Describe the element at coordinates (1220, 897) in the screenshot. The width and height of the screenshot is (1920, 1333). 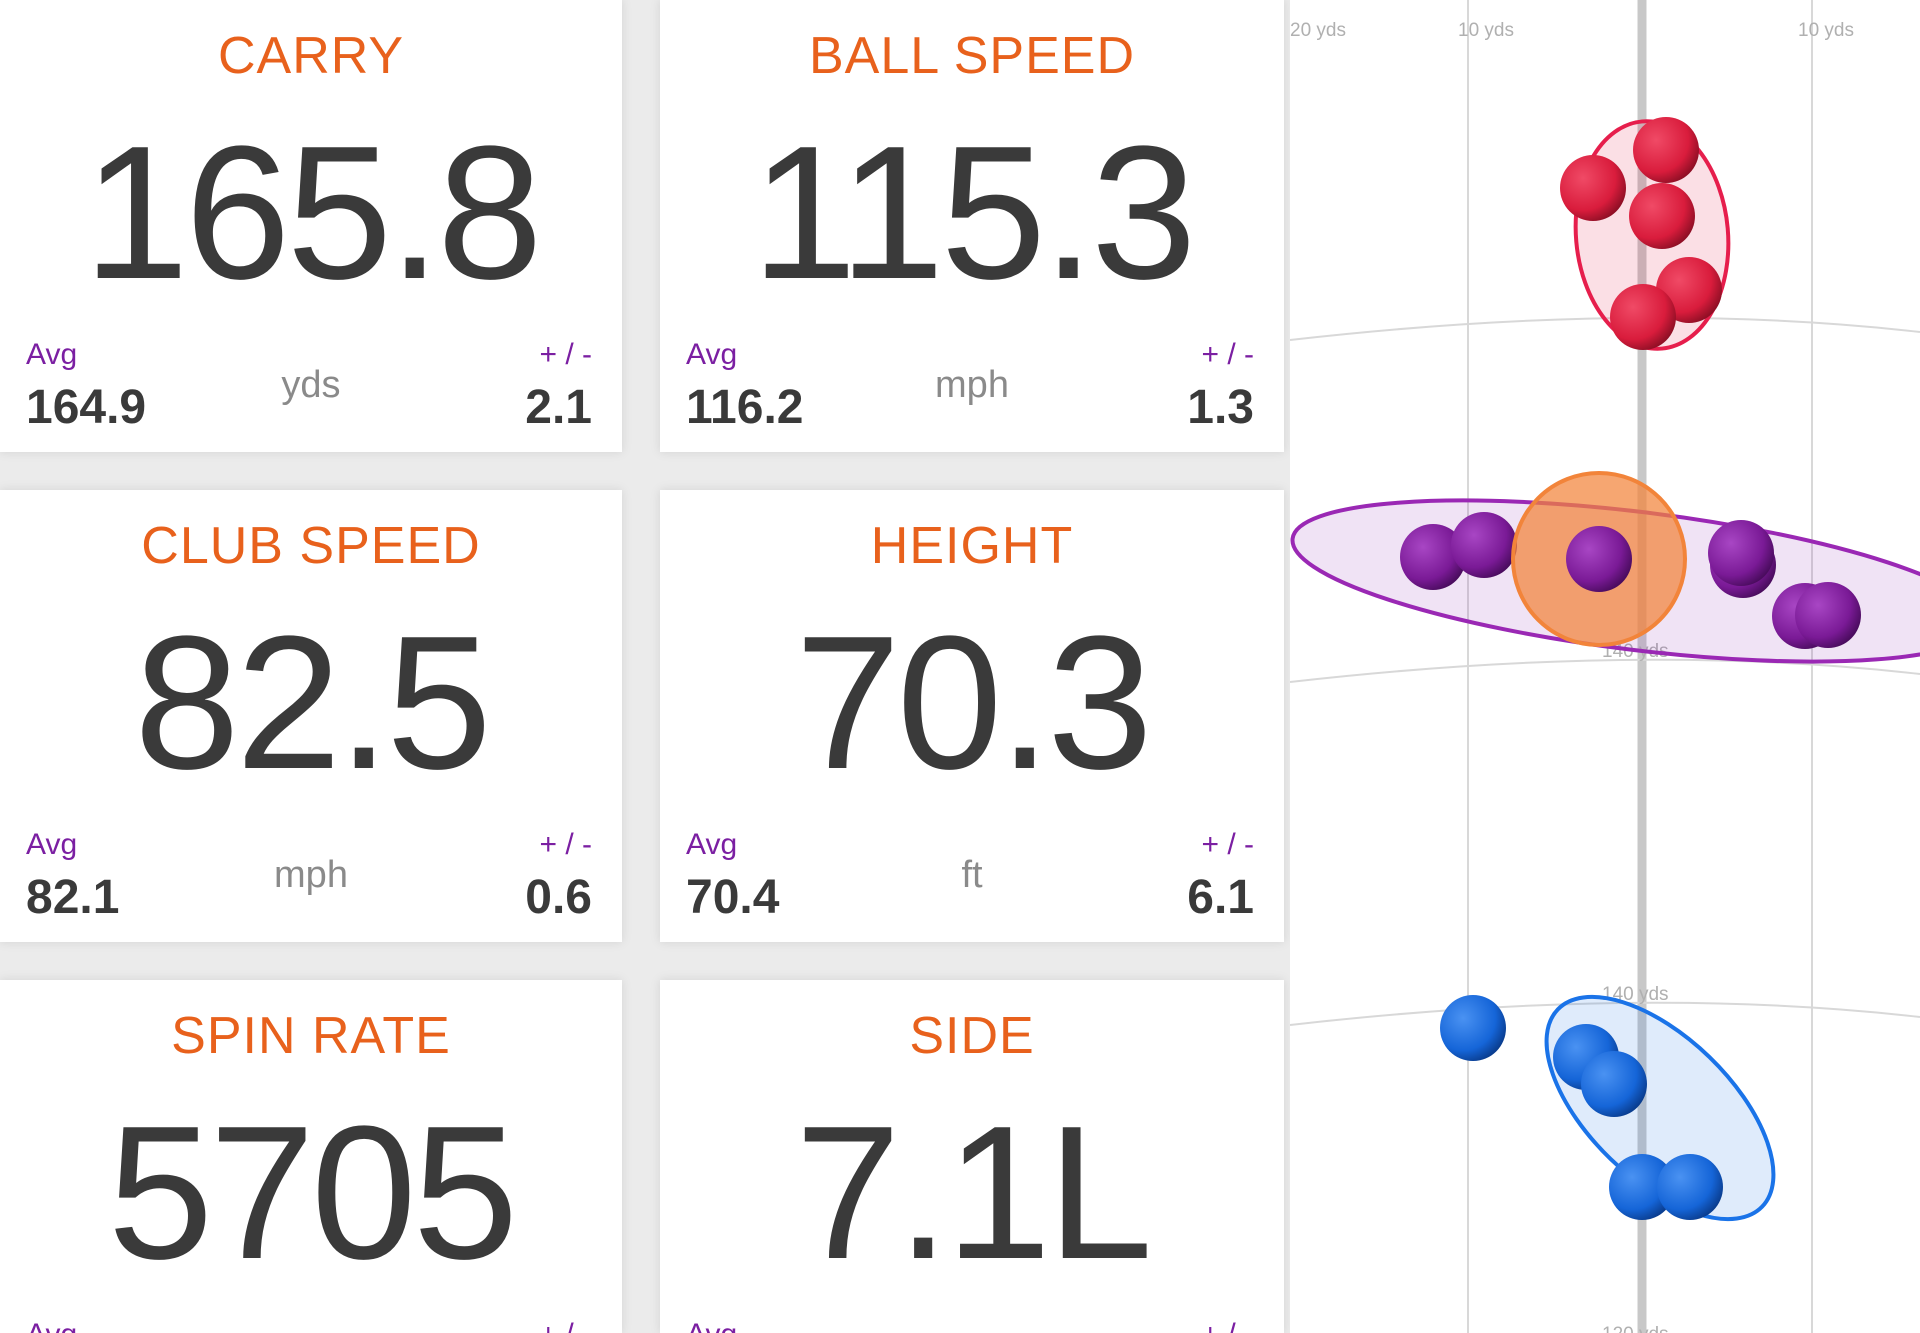
I see `deviation-value: 6.1` at that location.